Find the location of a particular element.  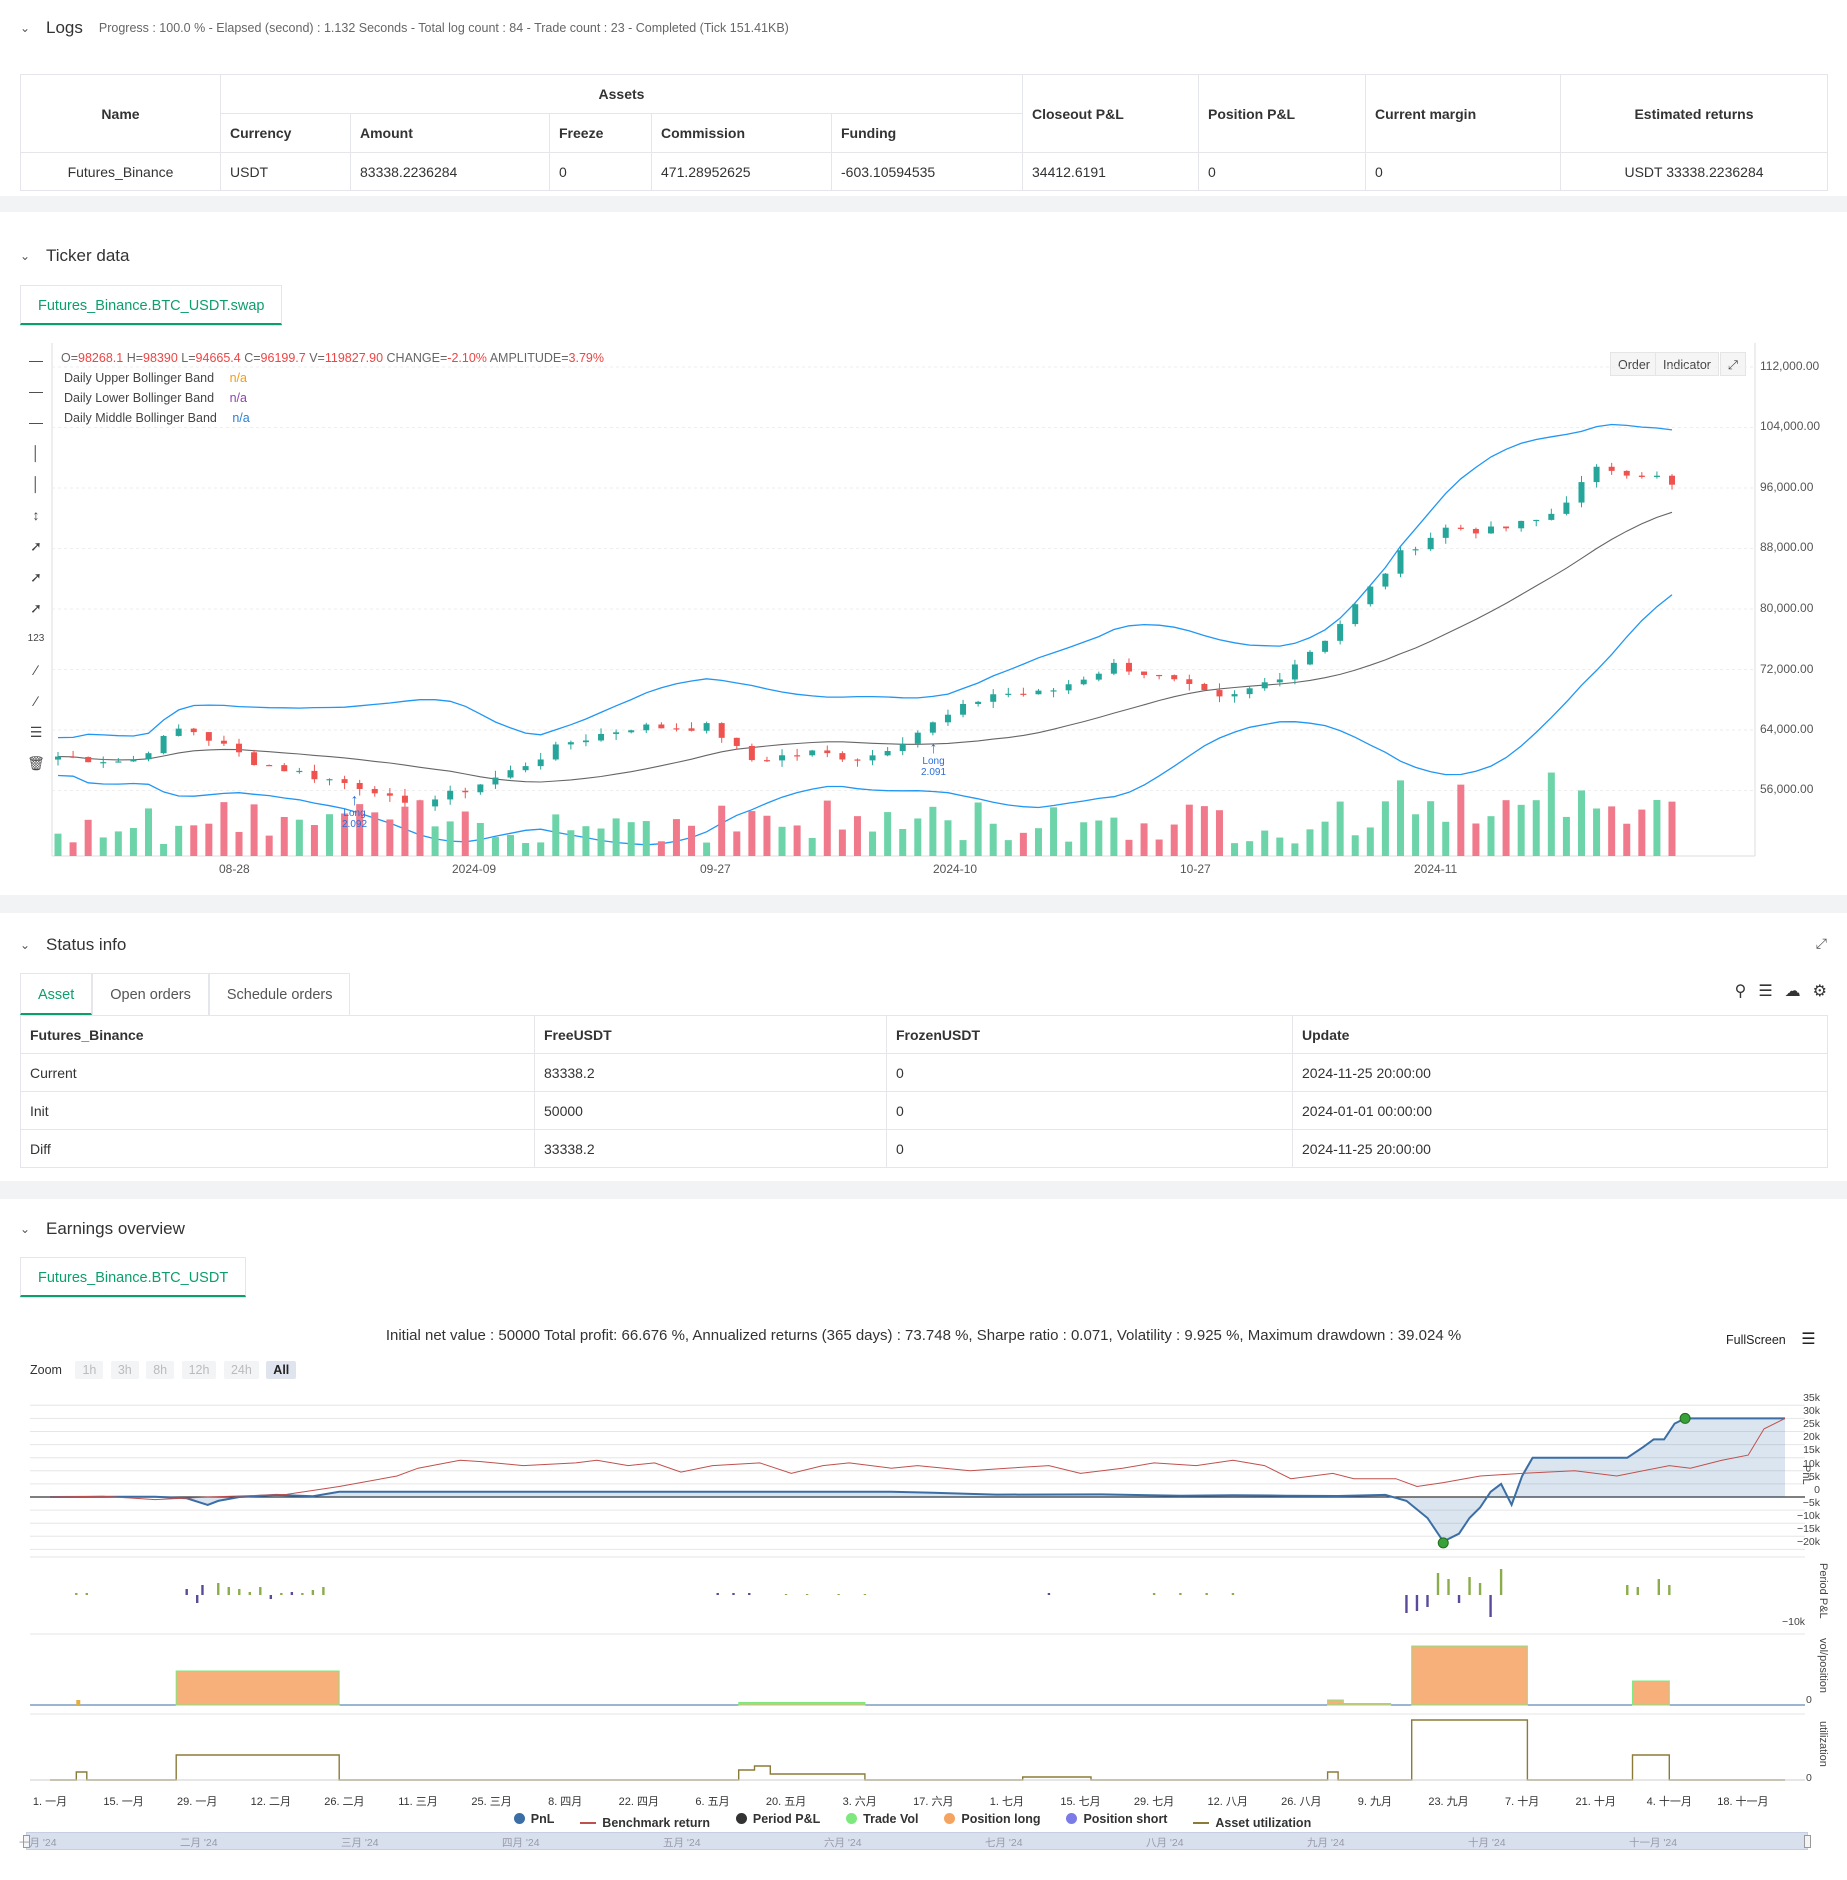

cell-frozen: 0 is located at coordinates (1089, 1148).